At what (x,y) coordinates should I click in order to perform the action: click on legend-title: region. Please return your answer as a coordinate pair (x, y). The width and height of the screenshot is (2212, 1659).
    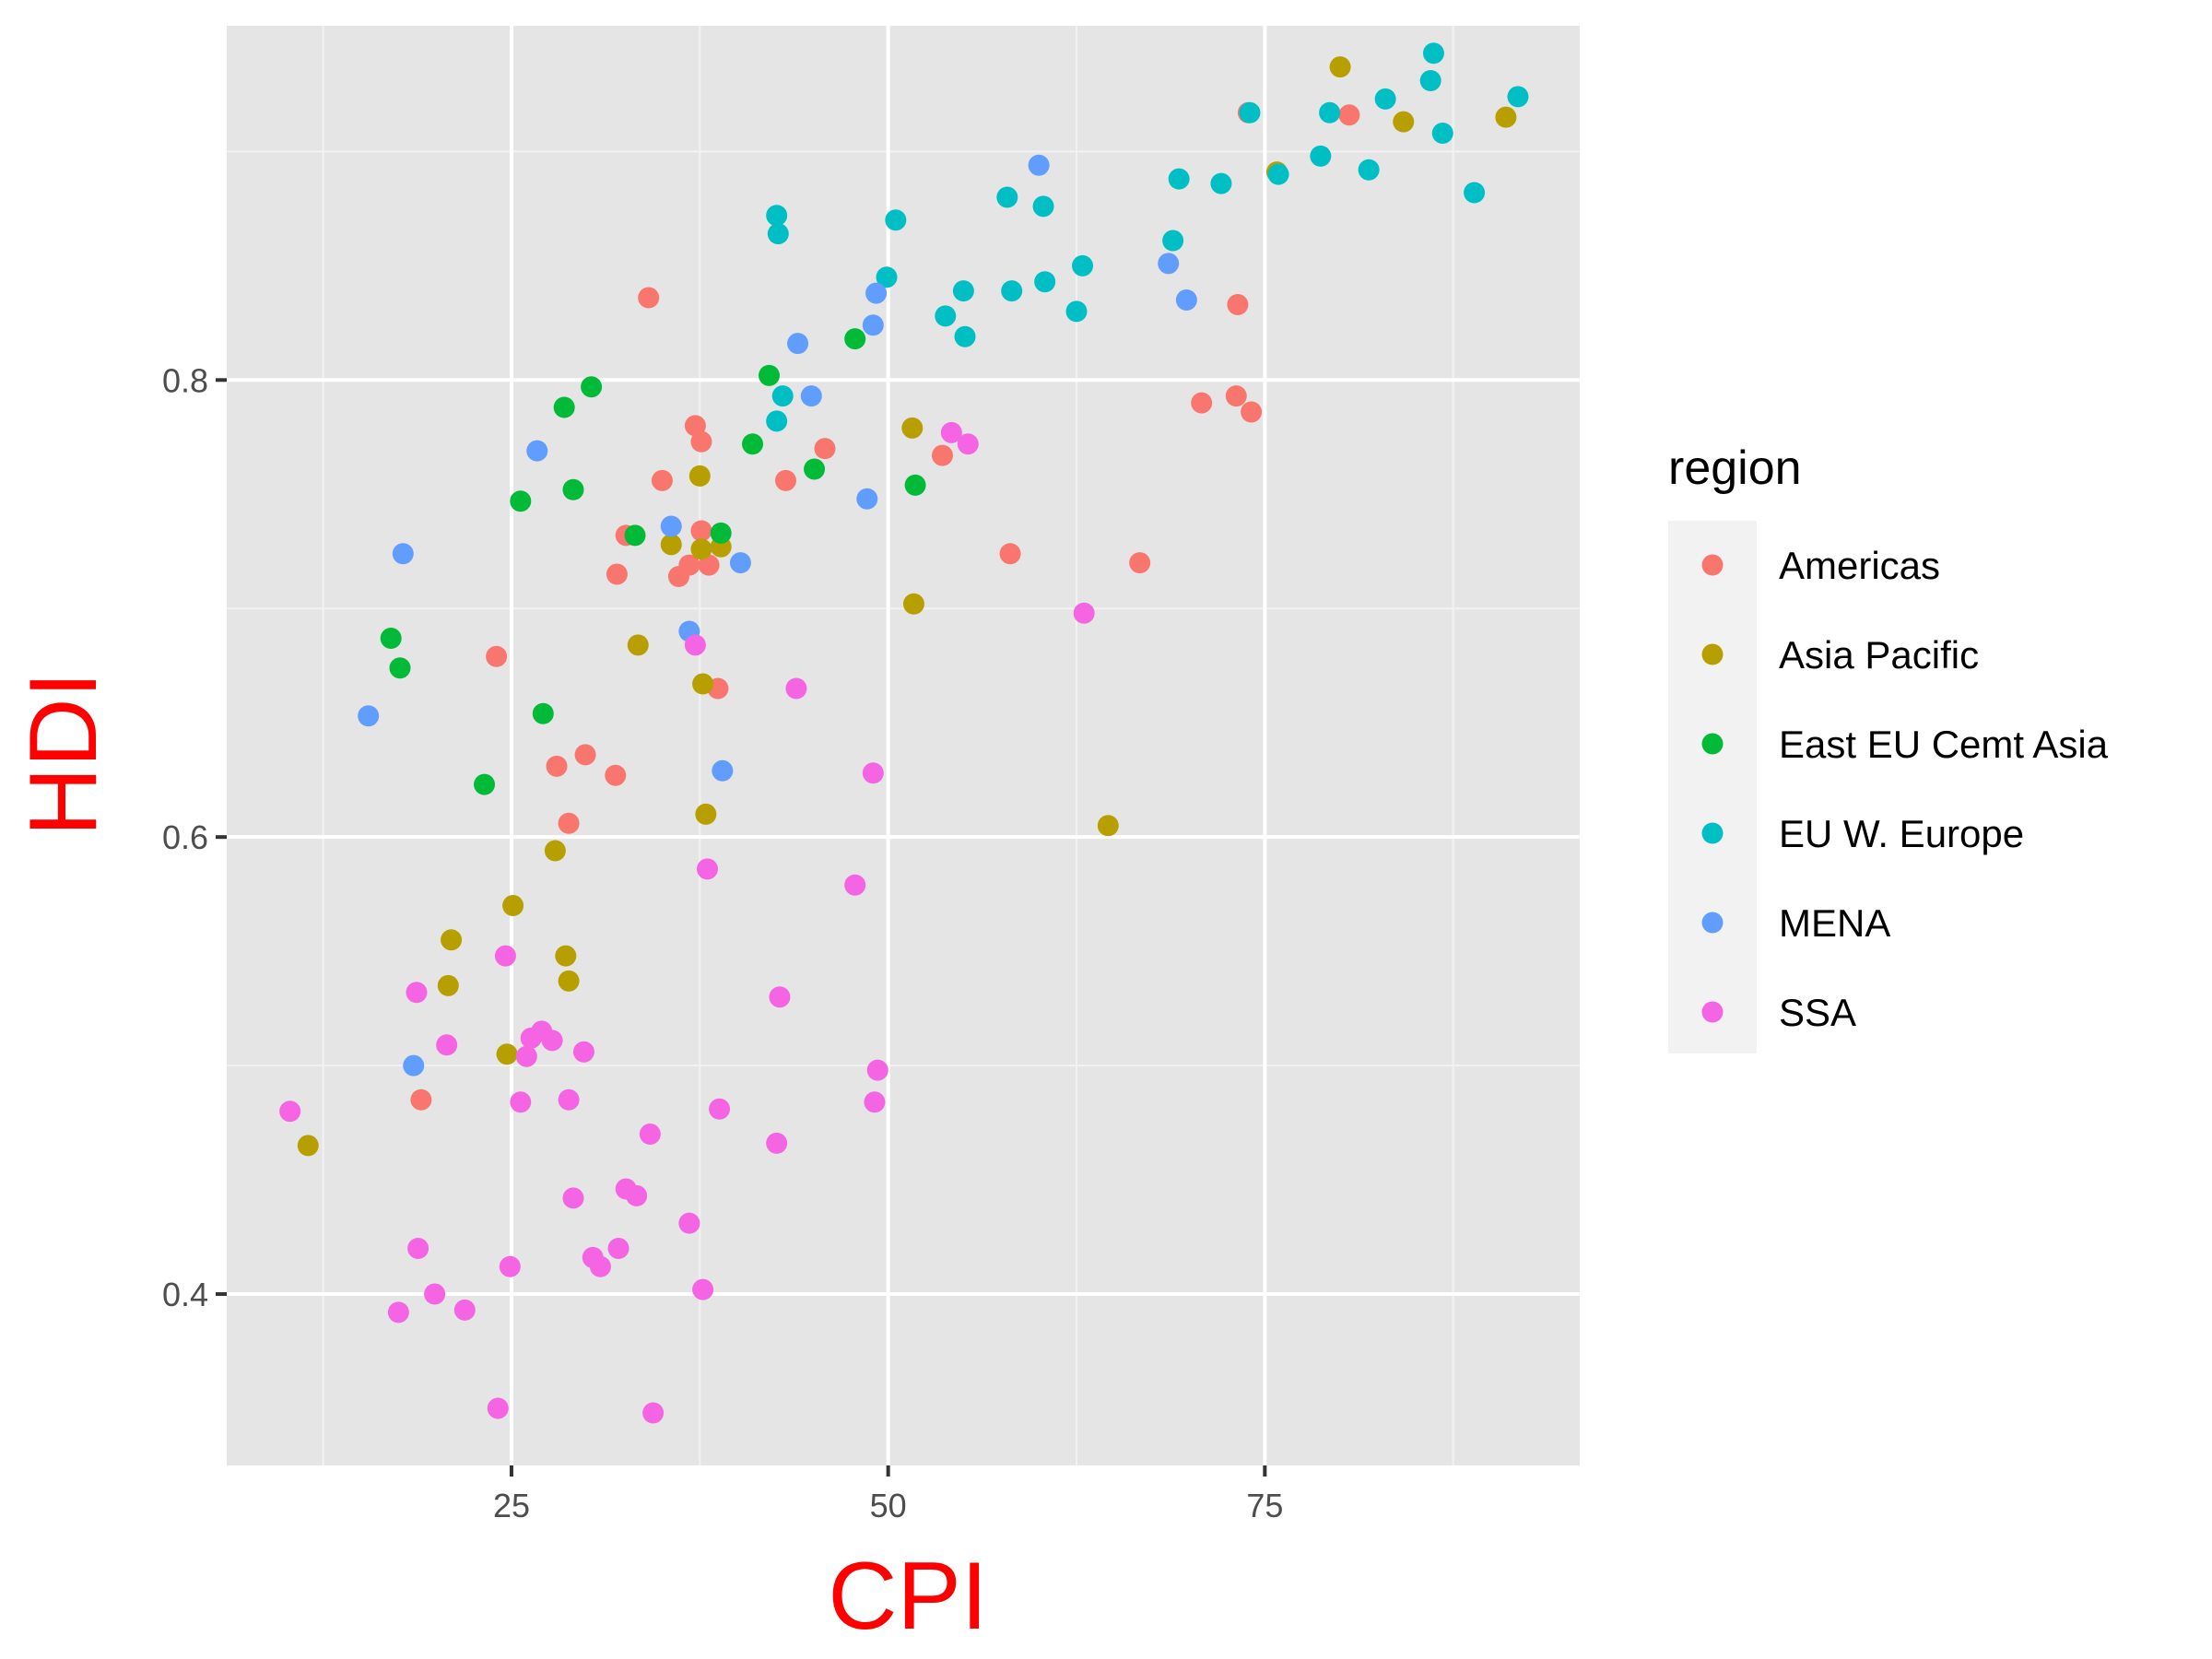
    Looking at the image, I should click on (1735, 468).